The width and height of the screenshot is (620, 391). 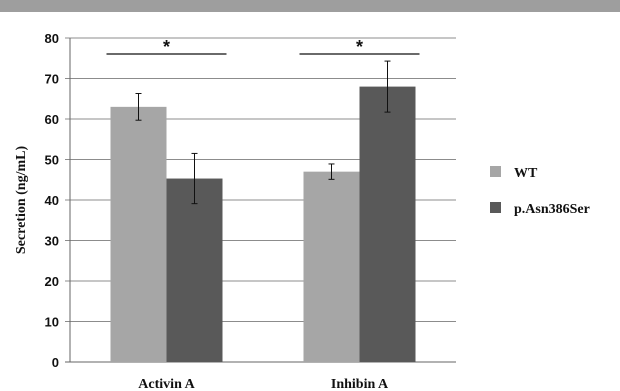 What do you see at coordinates (331, 266) in the screenshot?
I see `bar-wt-inhibin-a` at bounding box center [331, 266].